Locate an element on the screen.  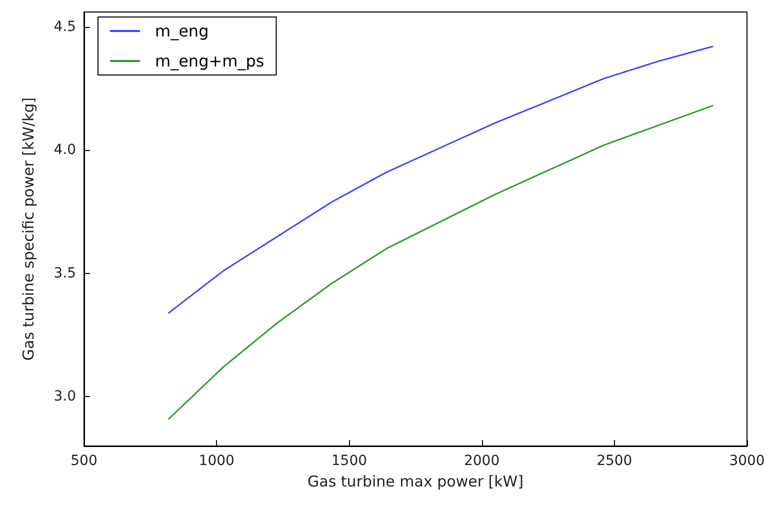
x-tick-label: 500 is located at coordinates (84, 461).